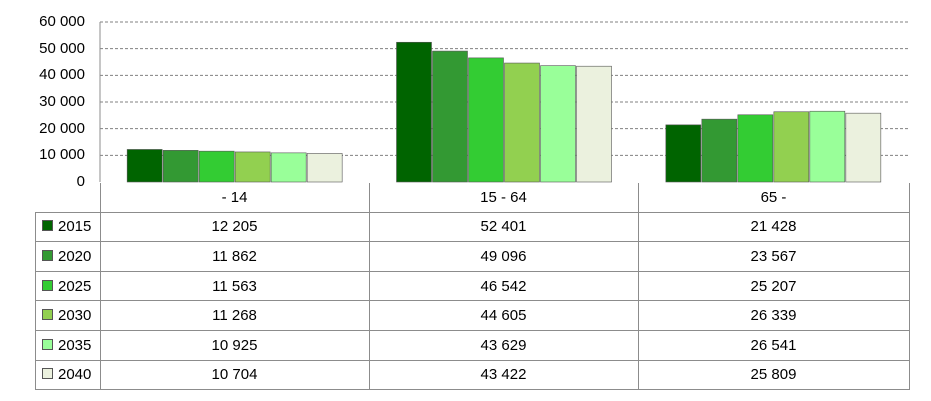  Describe the element at coordinates (503, 227) in the screenshot. I see `table-cell: 52 401` at that location.